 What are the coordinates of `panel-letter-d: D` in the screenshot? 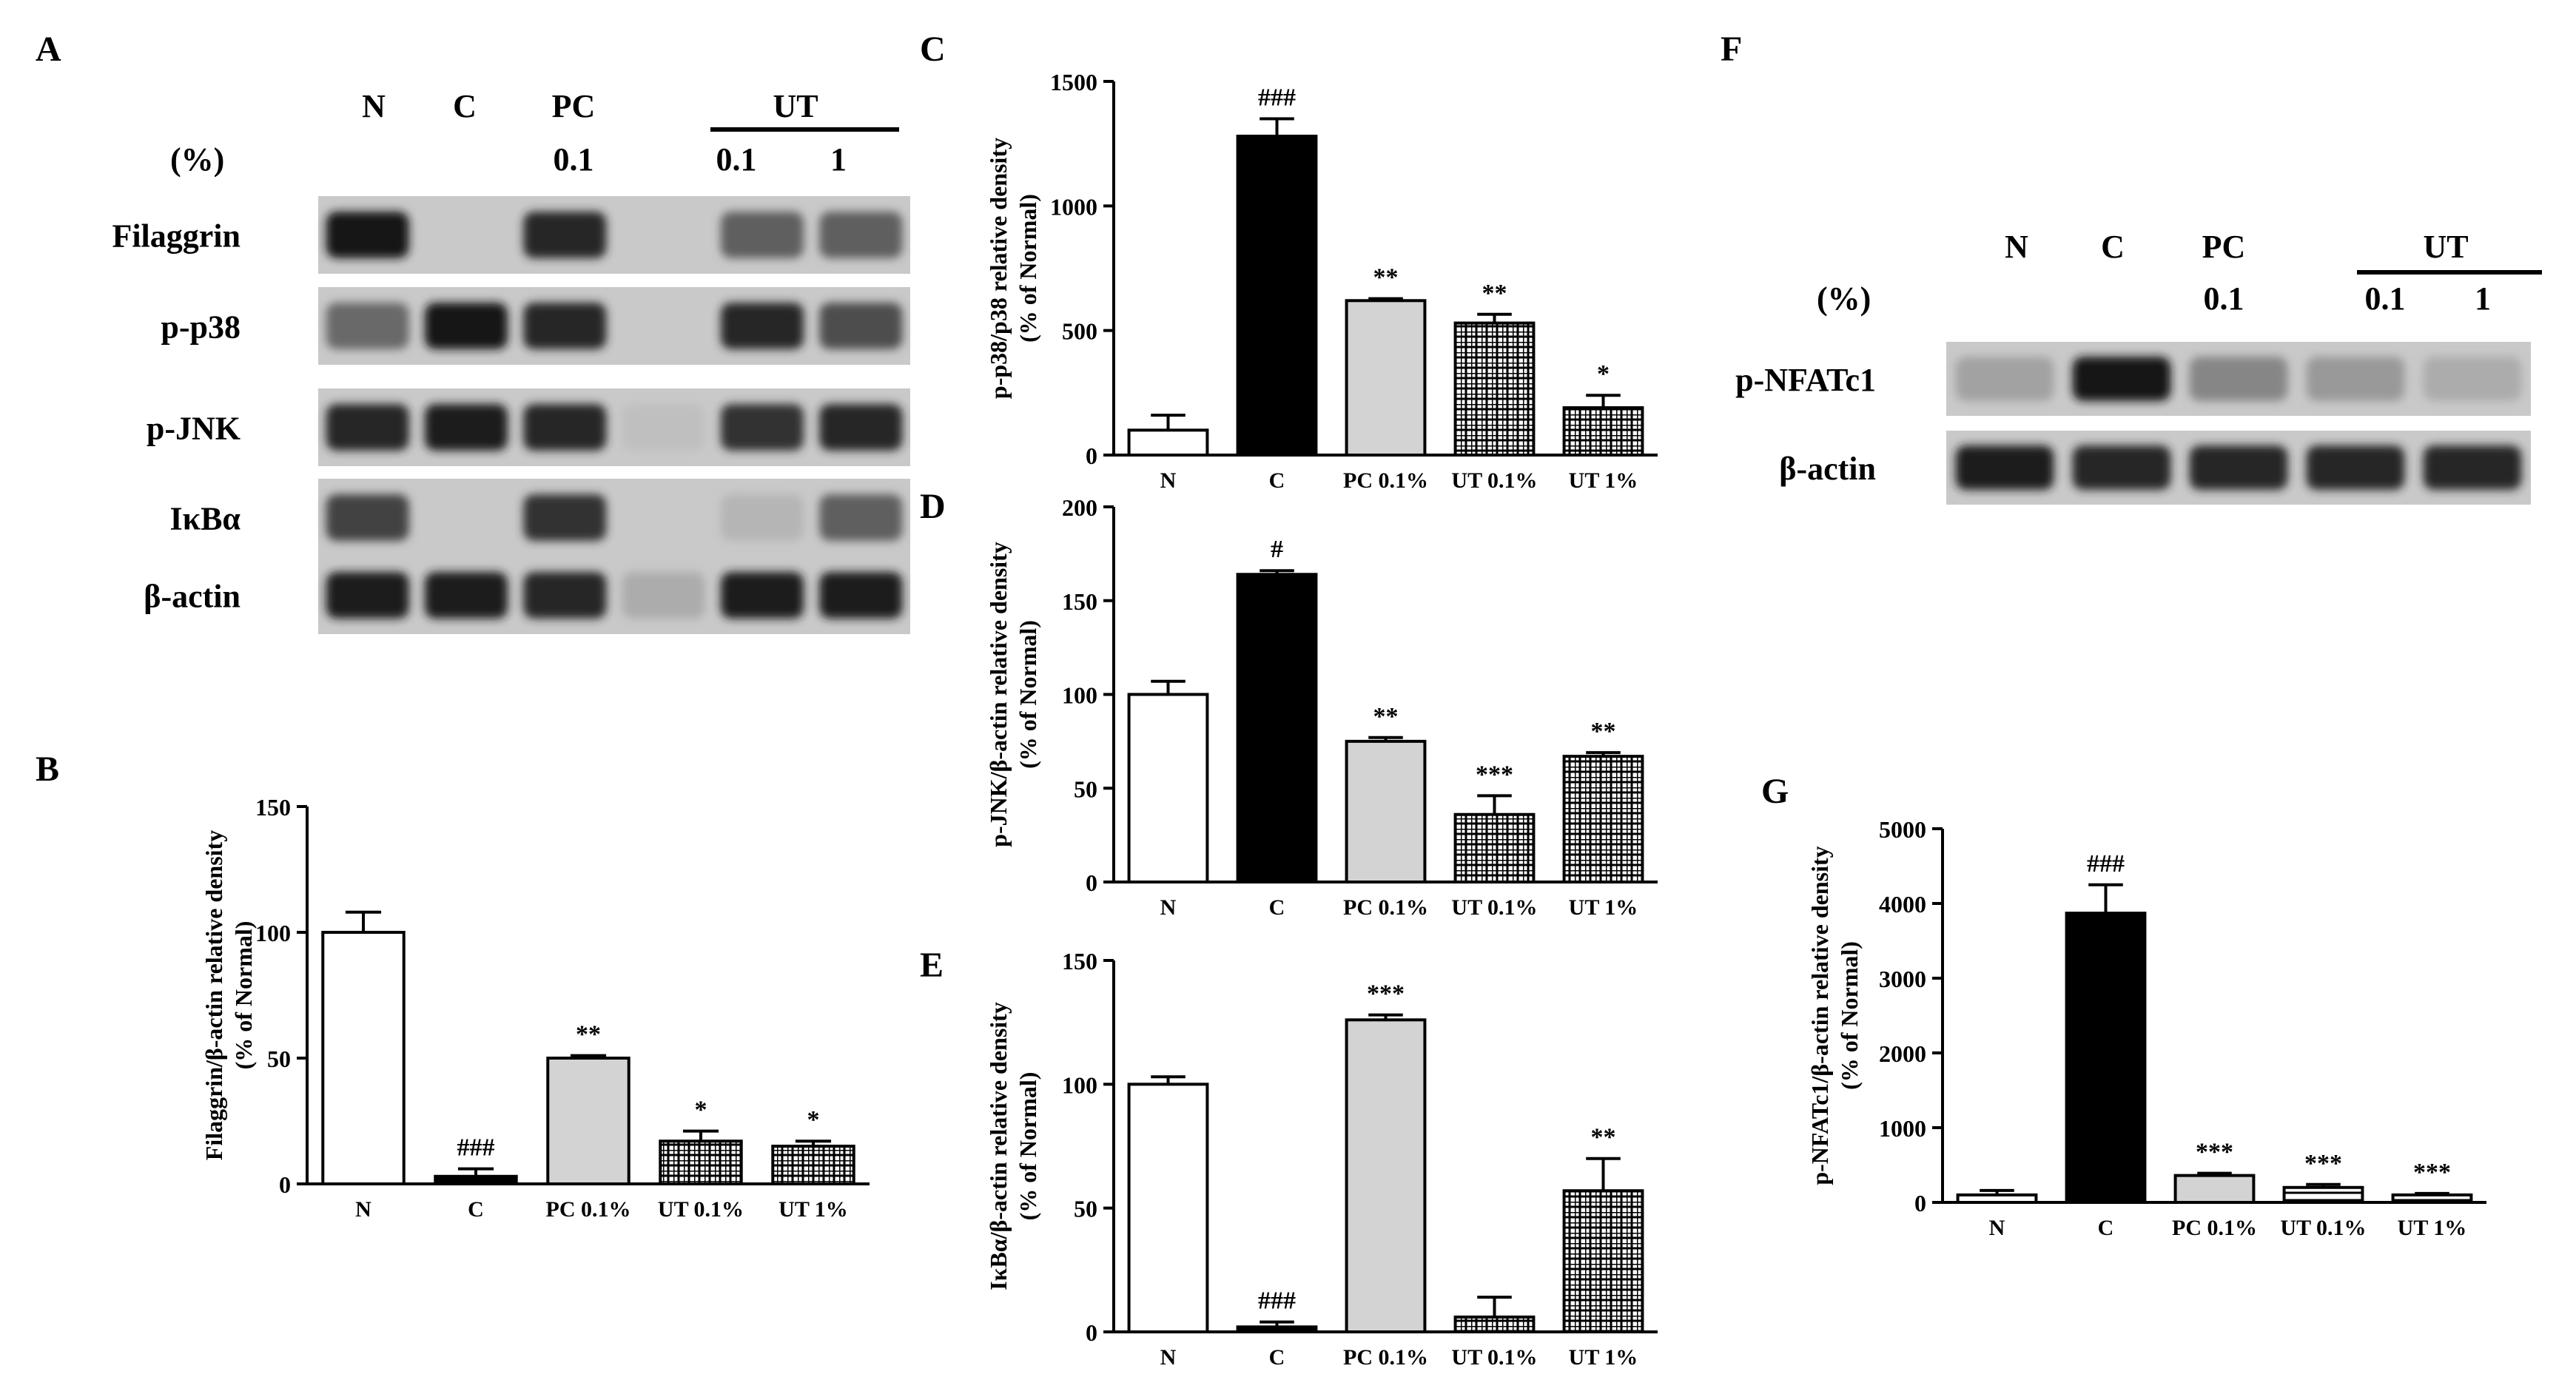 It's located at (933, 507).